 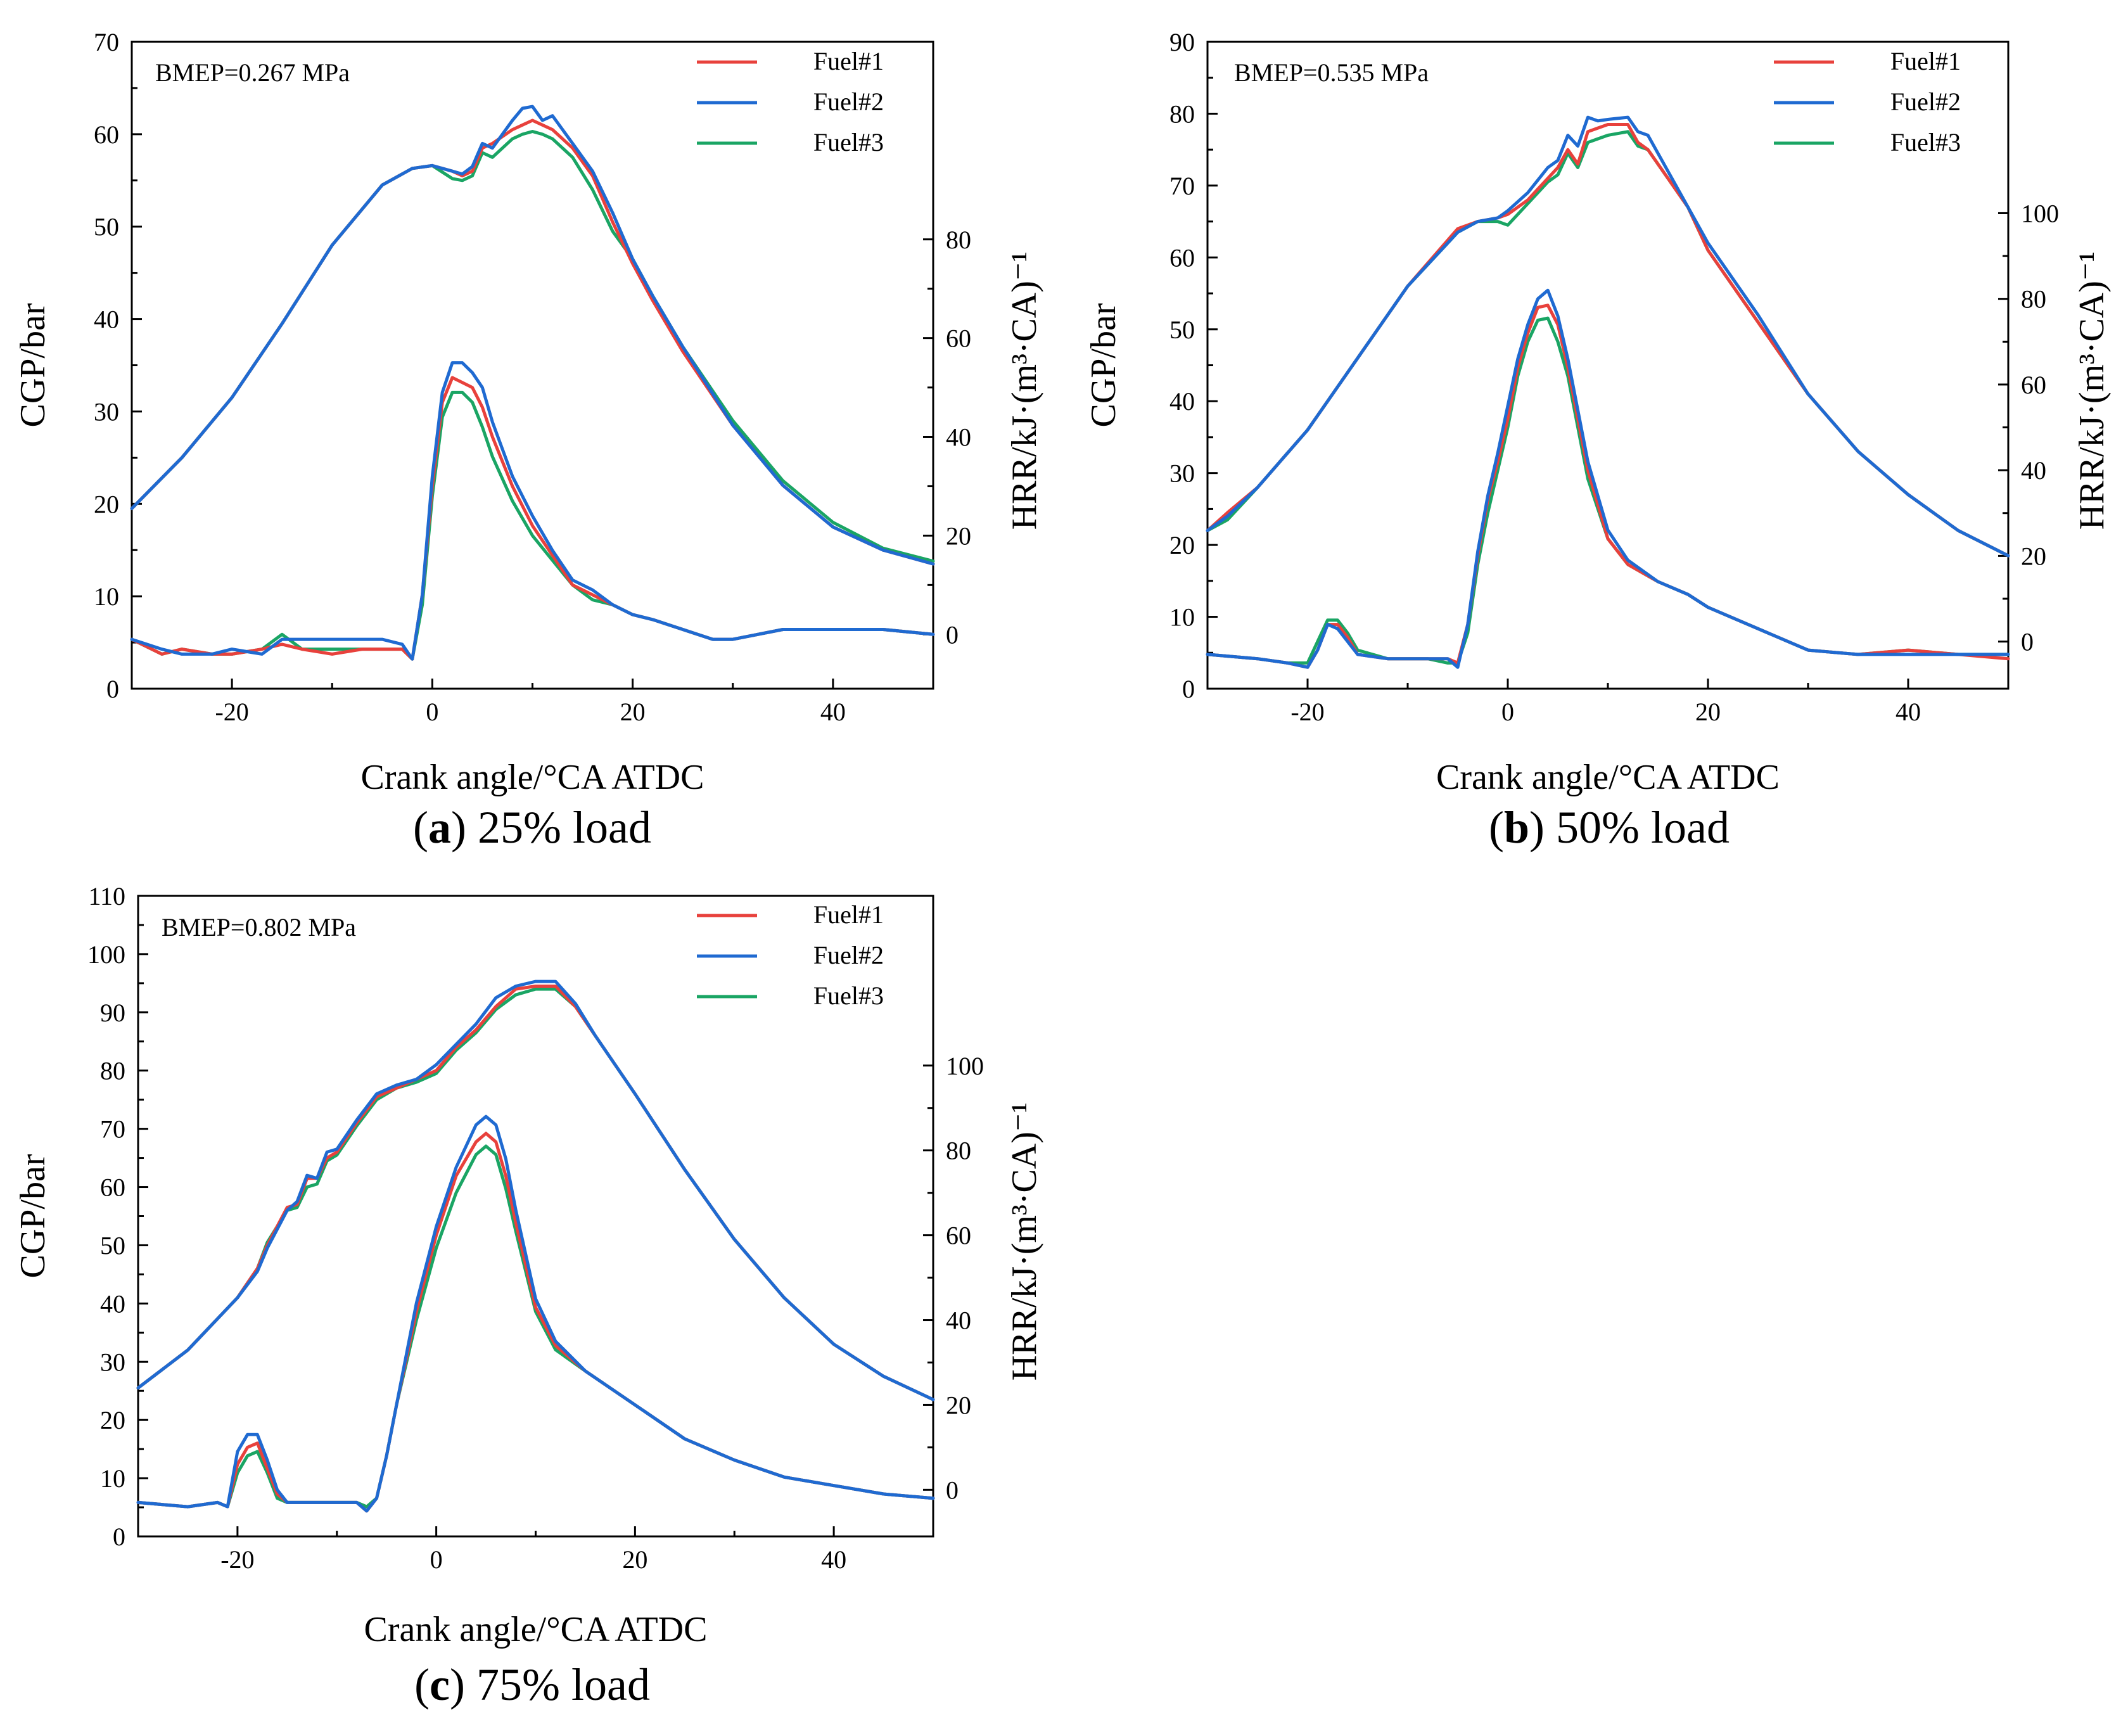 I want to click on panel-c-y2-tick-label: 80, so click(x=958, y=1151).